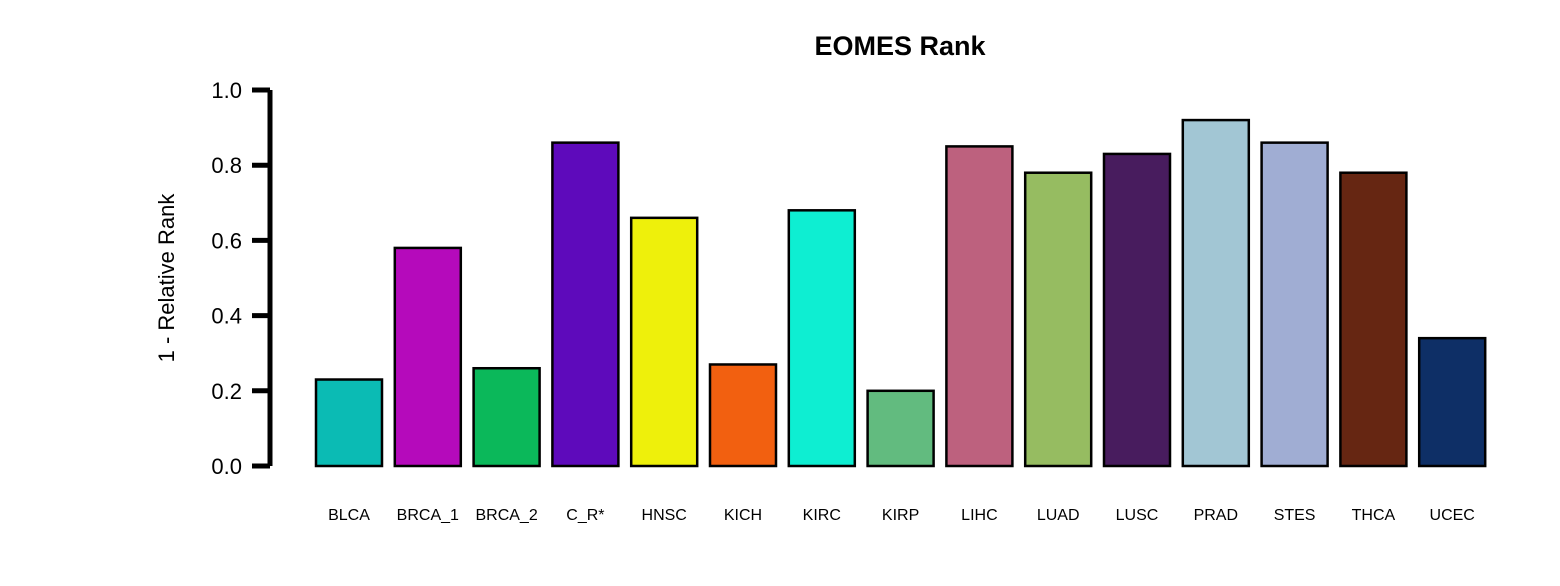  Describe the element at coordinates (743, 515) in the screenshot. I see `x-tick-label: KICH` at that location.